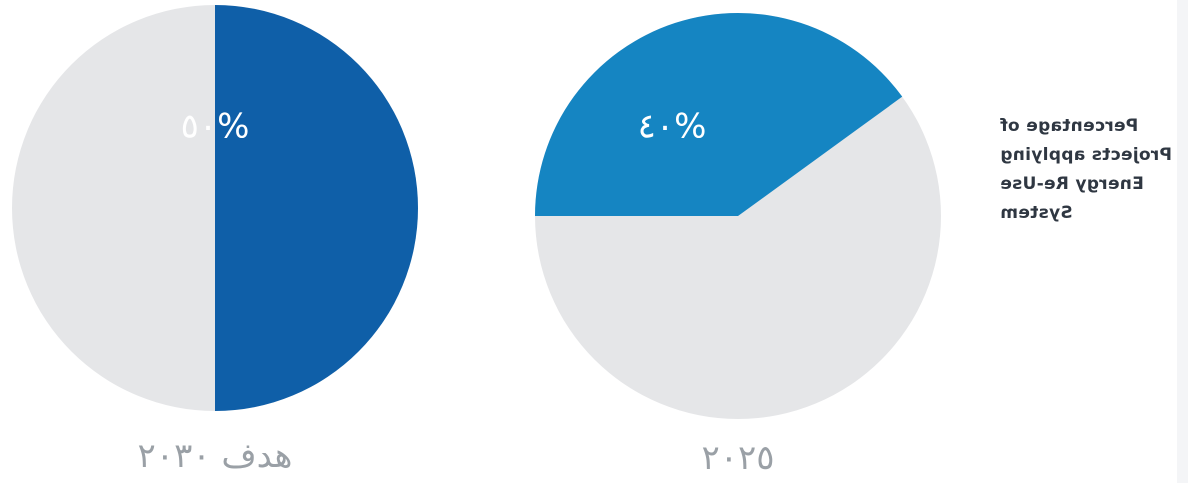  Describe the element at coordinates (1089, 184) in the screenshot. I see `side-label-line-3: Energy Re-Use` at that location.